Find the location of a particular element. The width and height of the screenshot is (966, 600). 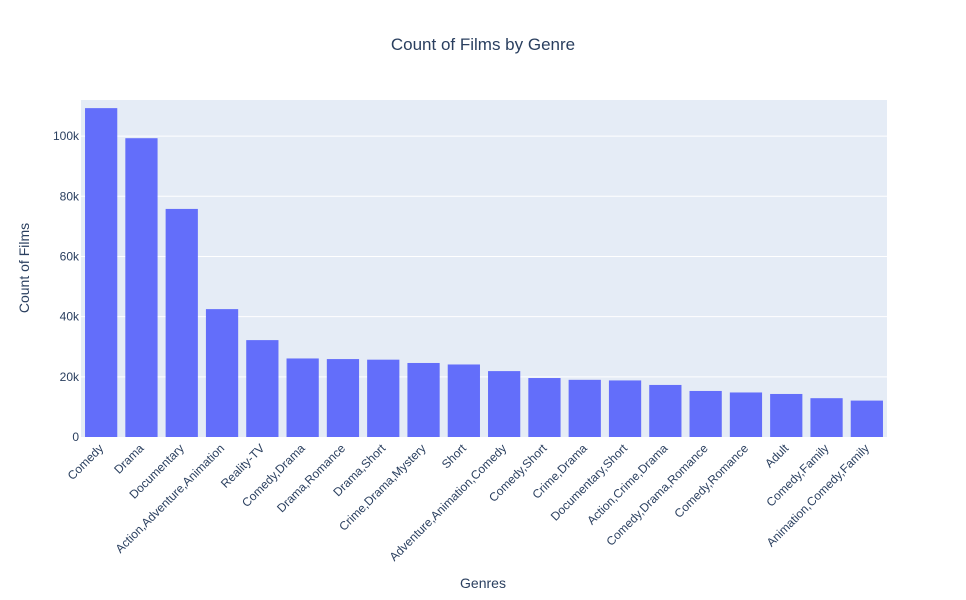

y-axis-title: Count of Films is located at coordinates (24, 268).